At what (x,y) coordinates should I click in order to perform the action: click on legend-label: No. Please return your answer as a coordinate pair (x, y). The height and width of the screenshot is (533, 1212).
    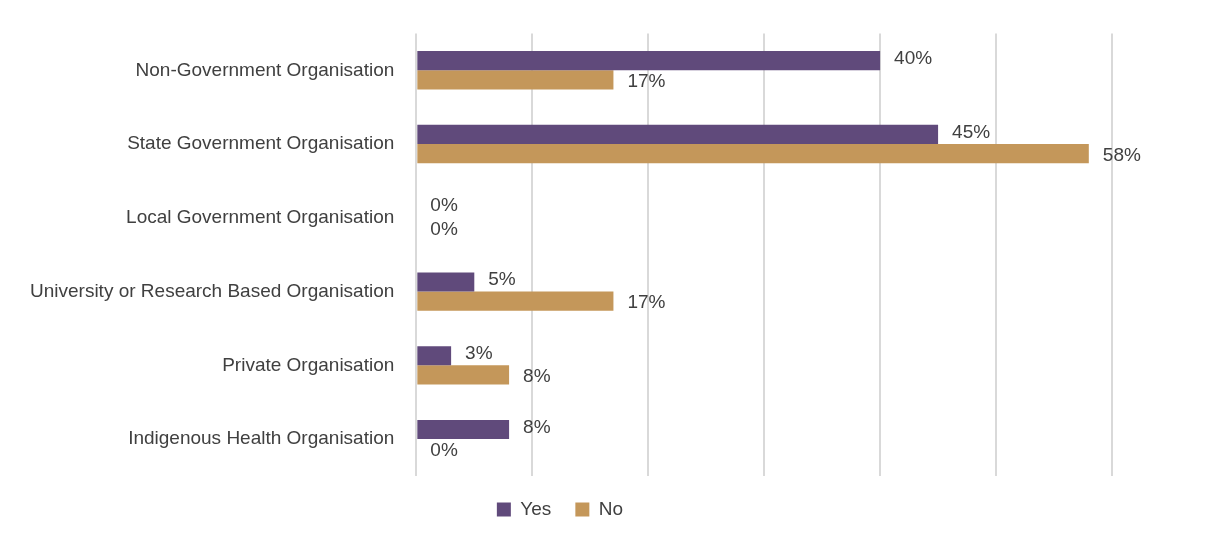
    Looking at the image, I should click on (611, 508).